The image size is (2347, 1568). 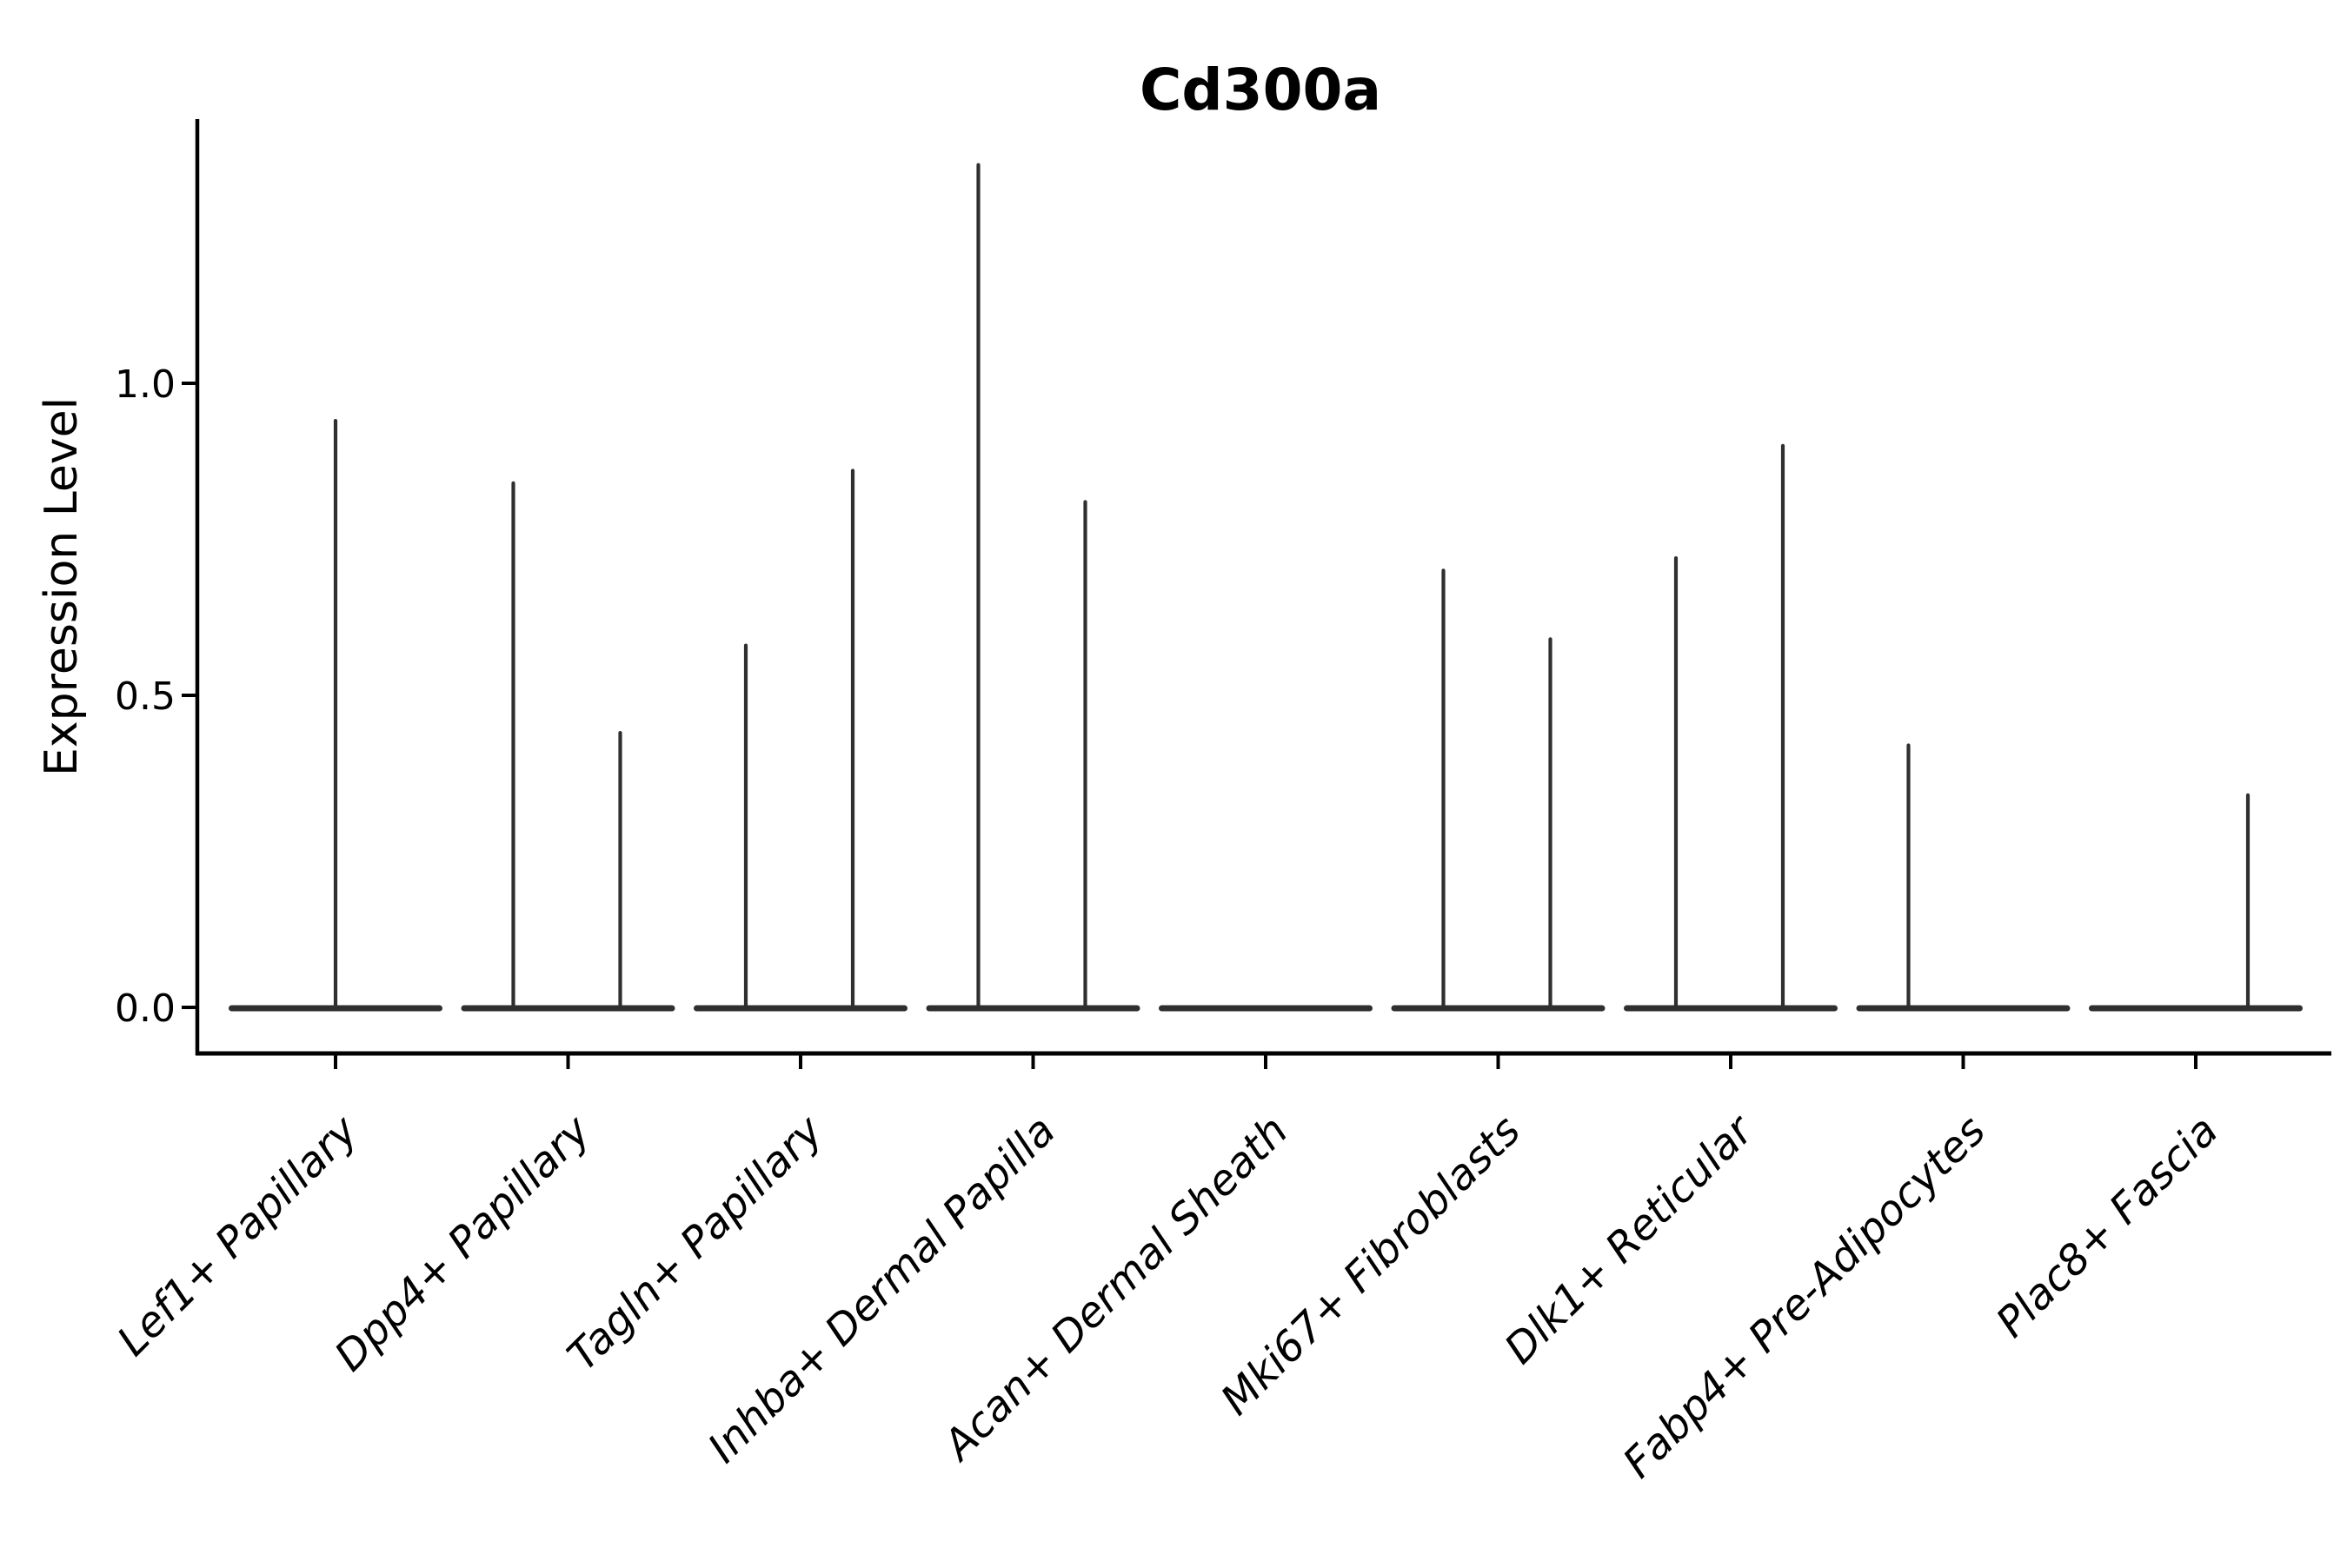 I want to click on y-axis-label: Expression Level, so click(x=62, y=586).